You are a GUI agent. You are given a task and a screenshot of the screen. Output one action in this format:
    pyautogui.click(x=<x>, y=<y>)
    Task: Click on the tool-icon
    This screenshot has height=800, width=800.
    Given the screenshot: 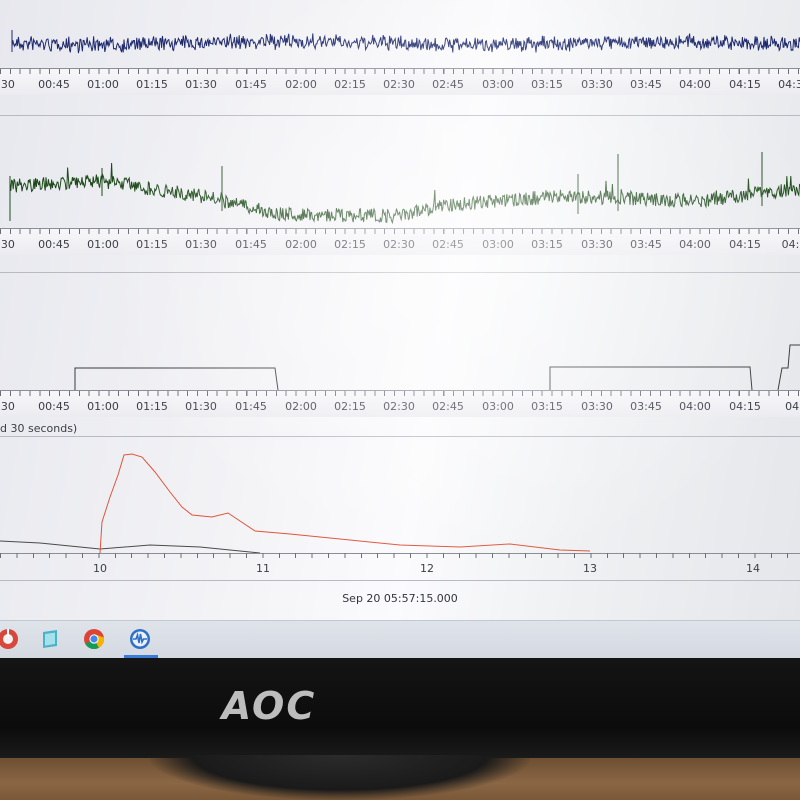 What is the action you would take?
    pyautogui.click(x=10, y=639)
    